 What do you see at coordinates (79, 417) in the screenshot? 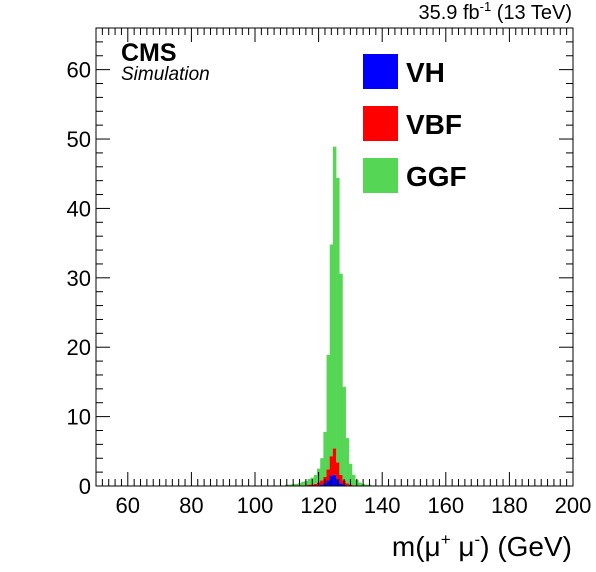
I see `y-tick-label: 10` at bounding box center [79, 417].